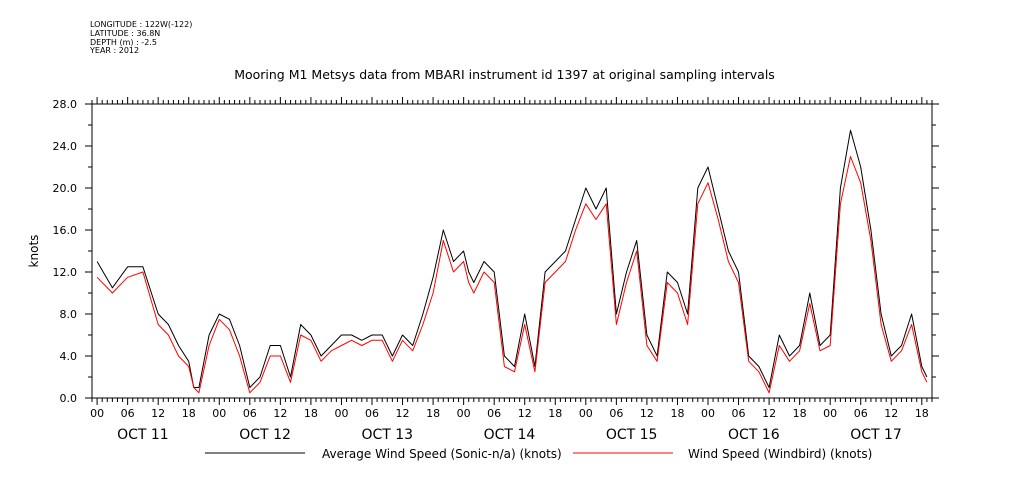 Image resolution: width=1009 pixels, height=504 pixels. Describe the element at coordinates (65, 104) in the screenshot. I see `y-tick-label: 28.0` at that location.